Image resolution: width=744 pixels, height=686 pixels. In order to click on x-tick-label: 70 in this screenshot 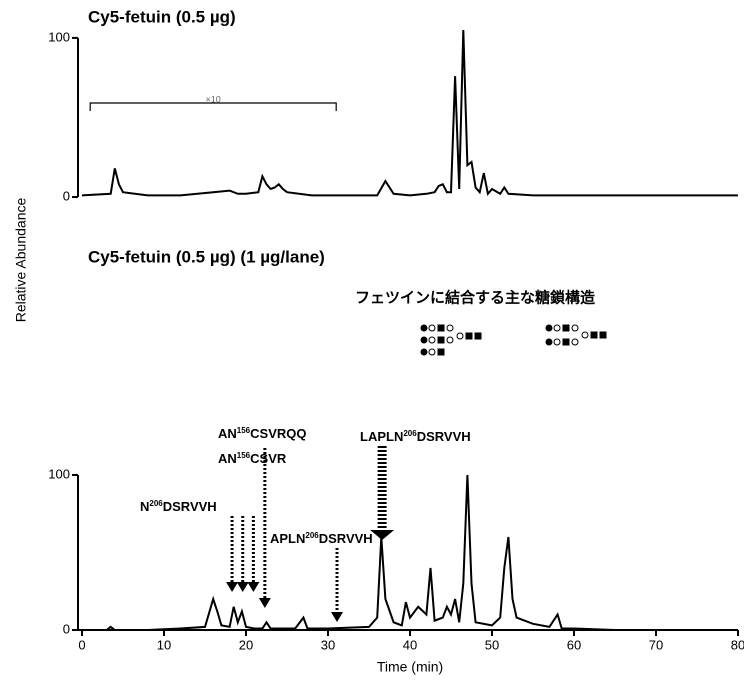, I will do `click(656, 644)`.